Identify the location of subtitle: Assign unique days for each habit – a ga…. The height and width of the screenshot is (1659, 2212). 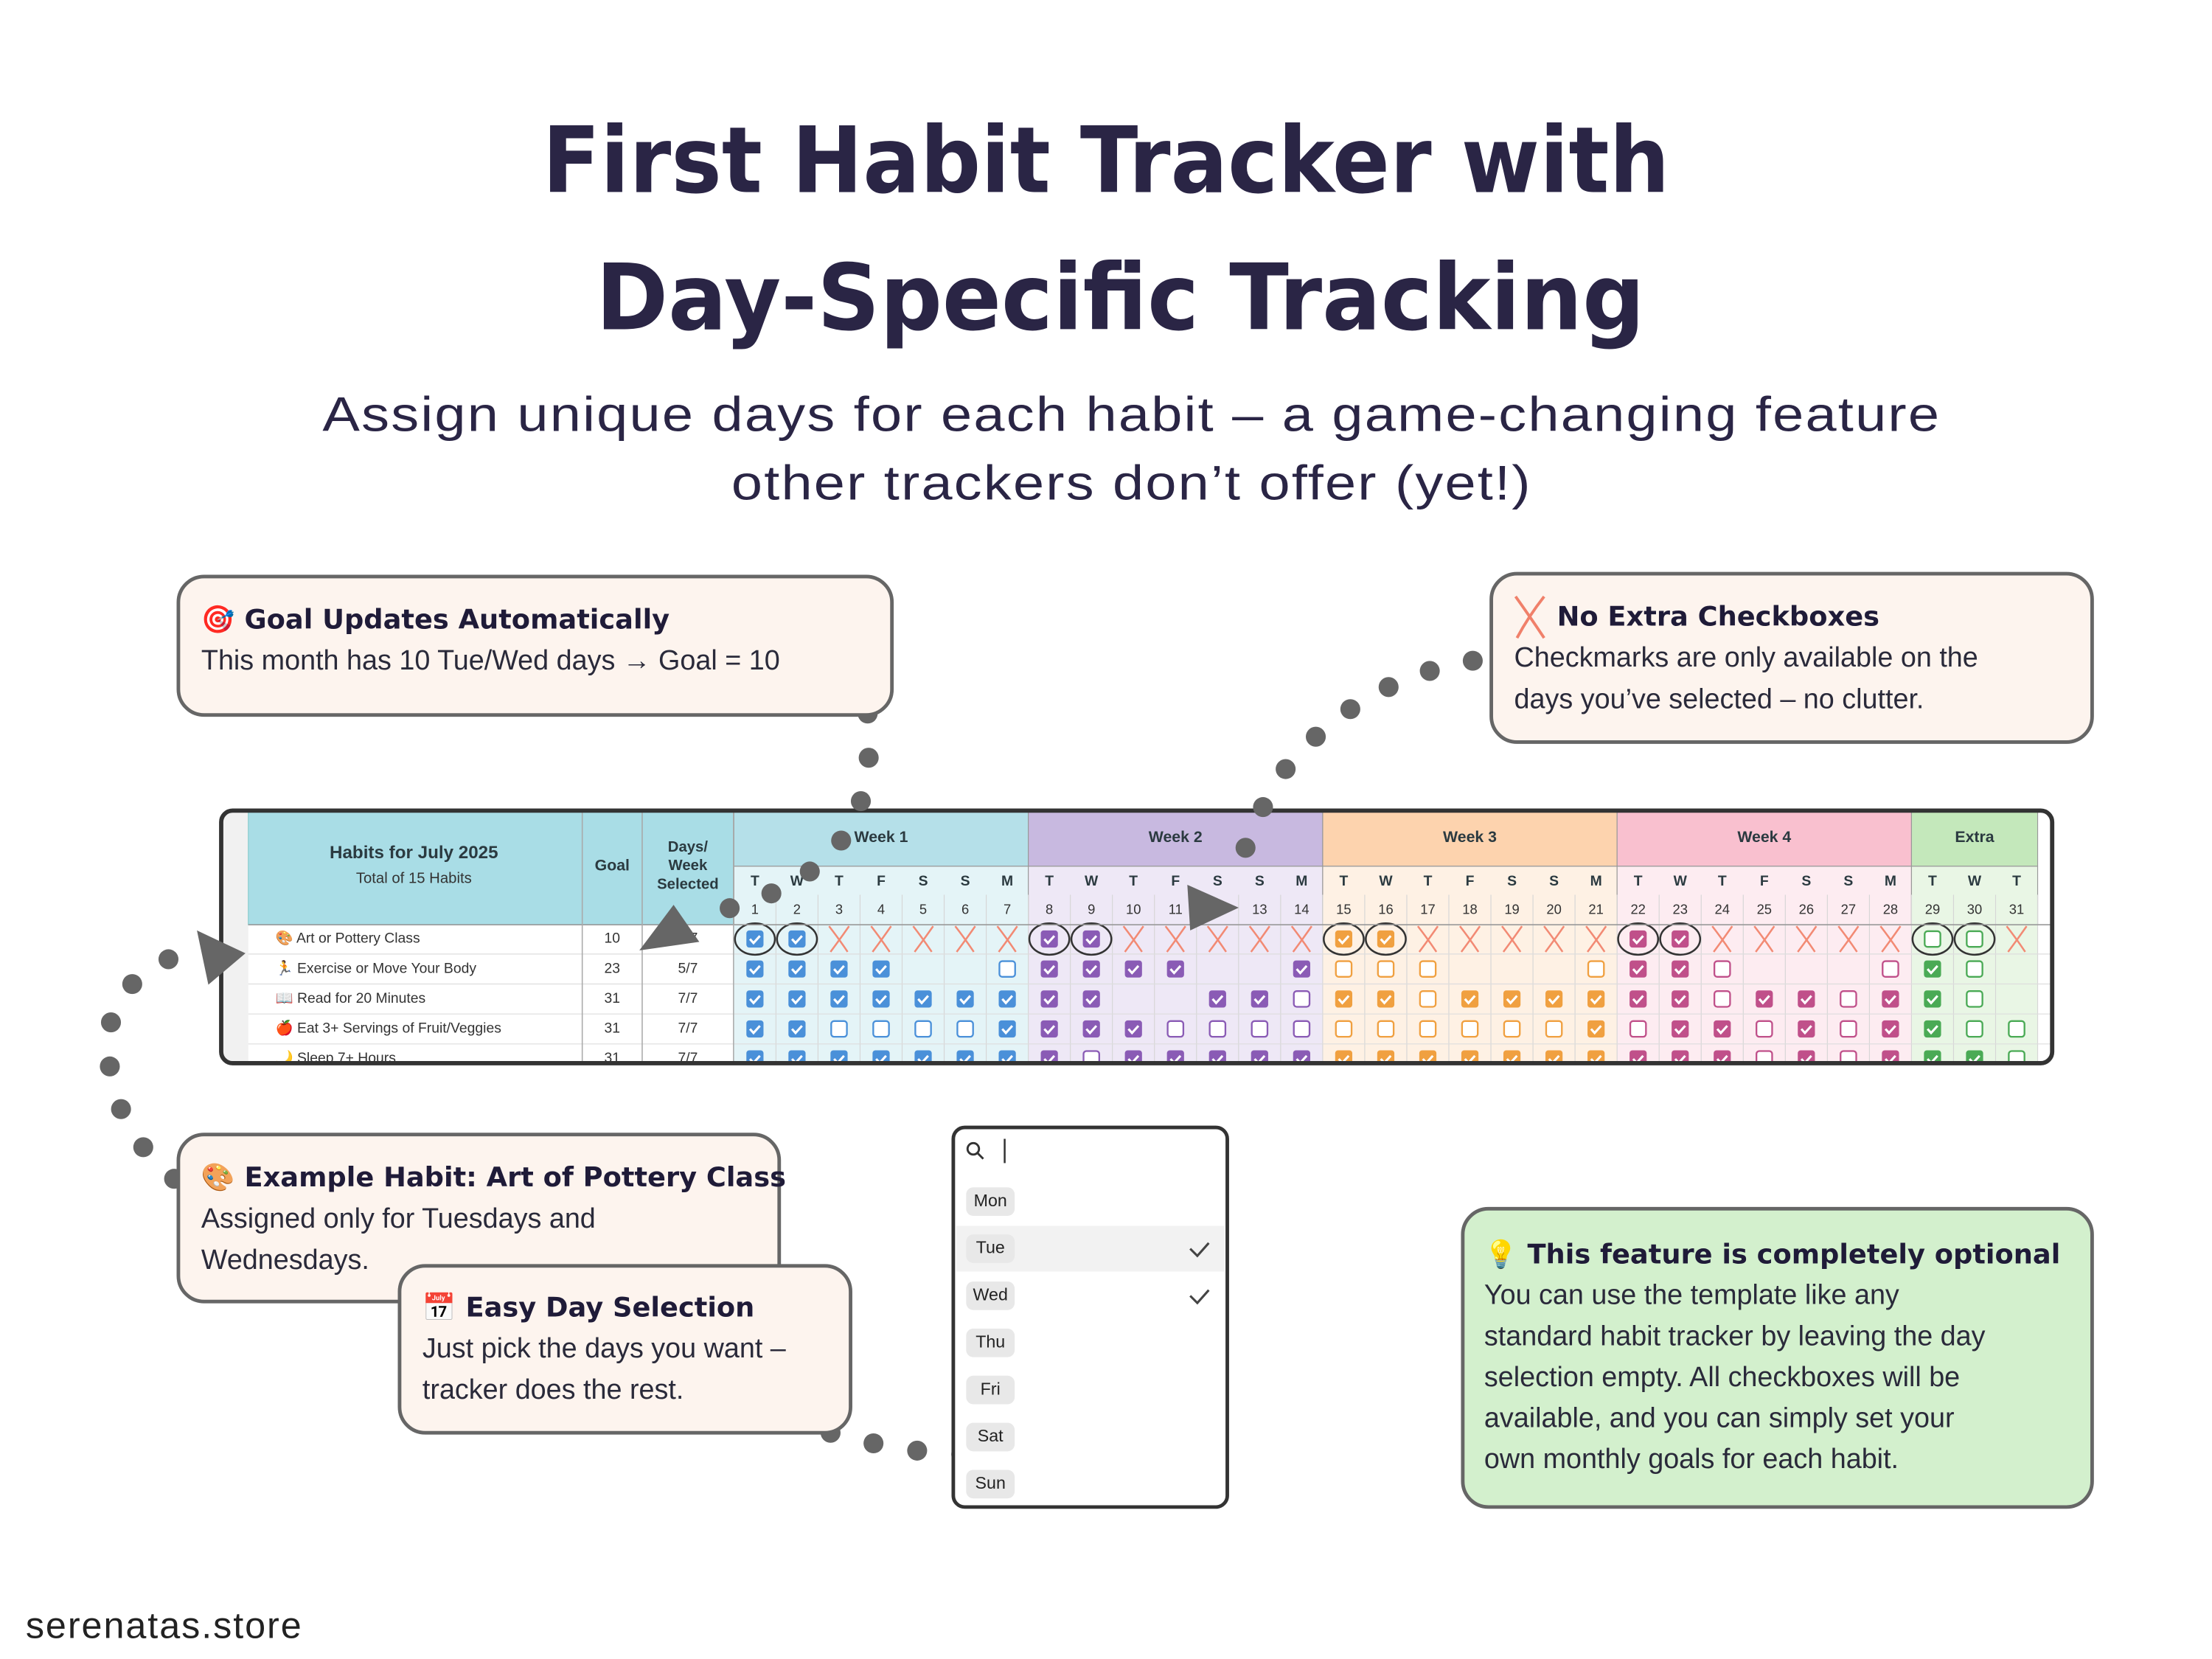
(1131, 413).